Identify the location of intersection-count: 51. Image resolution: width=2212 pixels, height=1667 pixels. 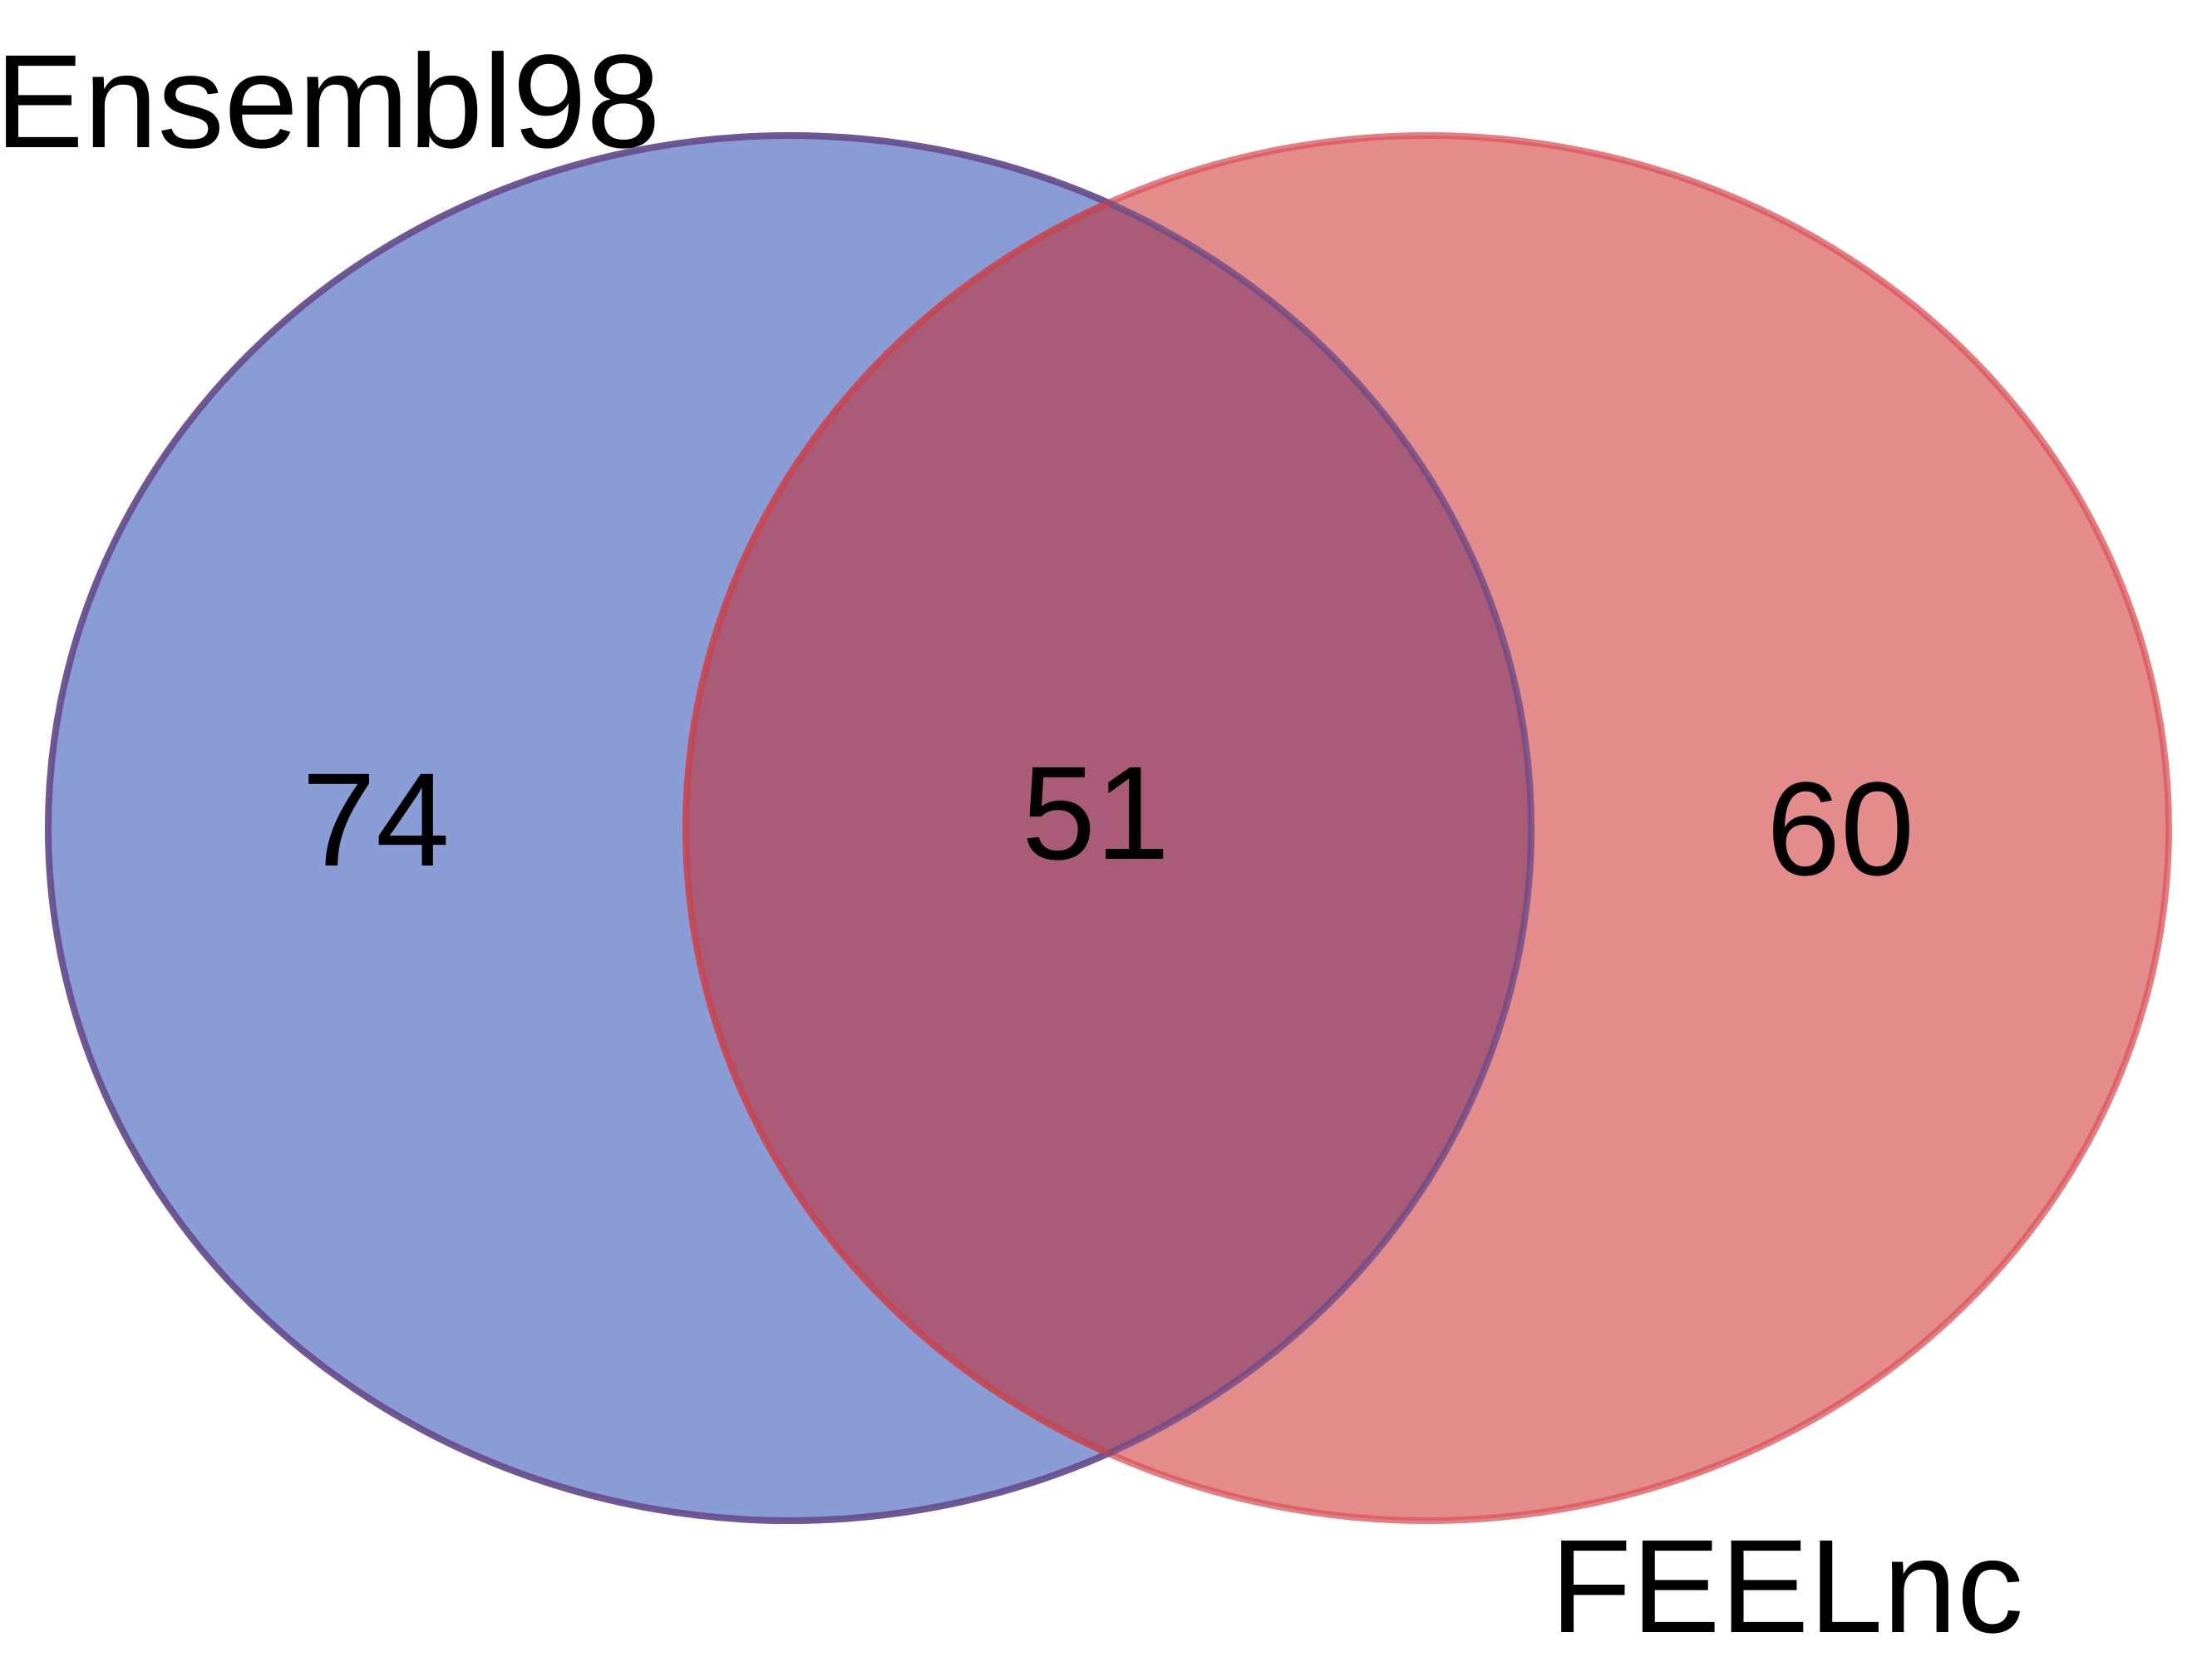
(1096, 812).